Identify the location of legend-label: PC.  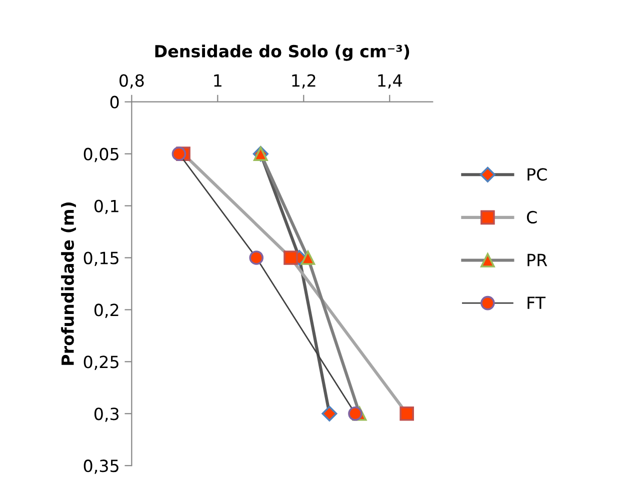
(537, 174).